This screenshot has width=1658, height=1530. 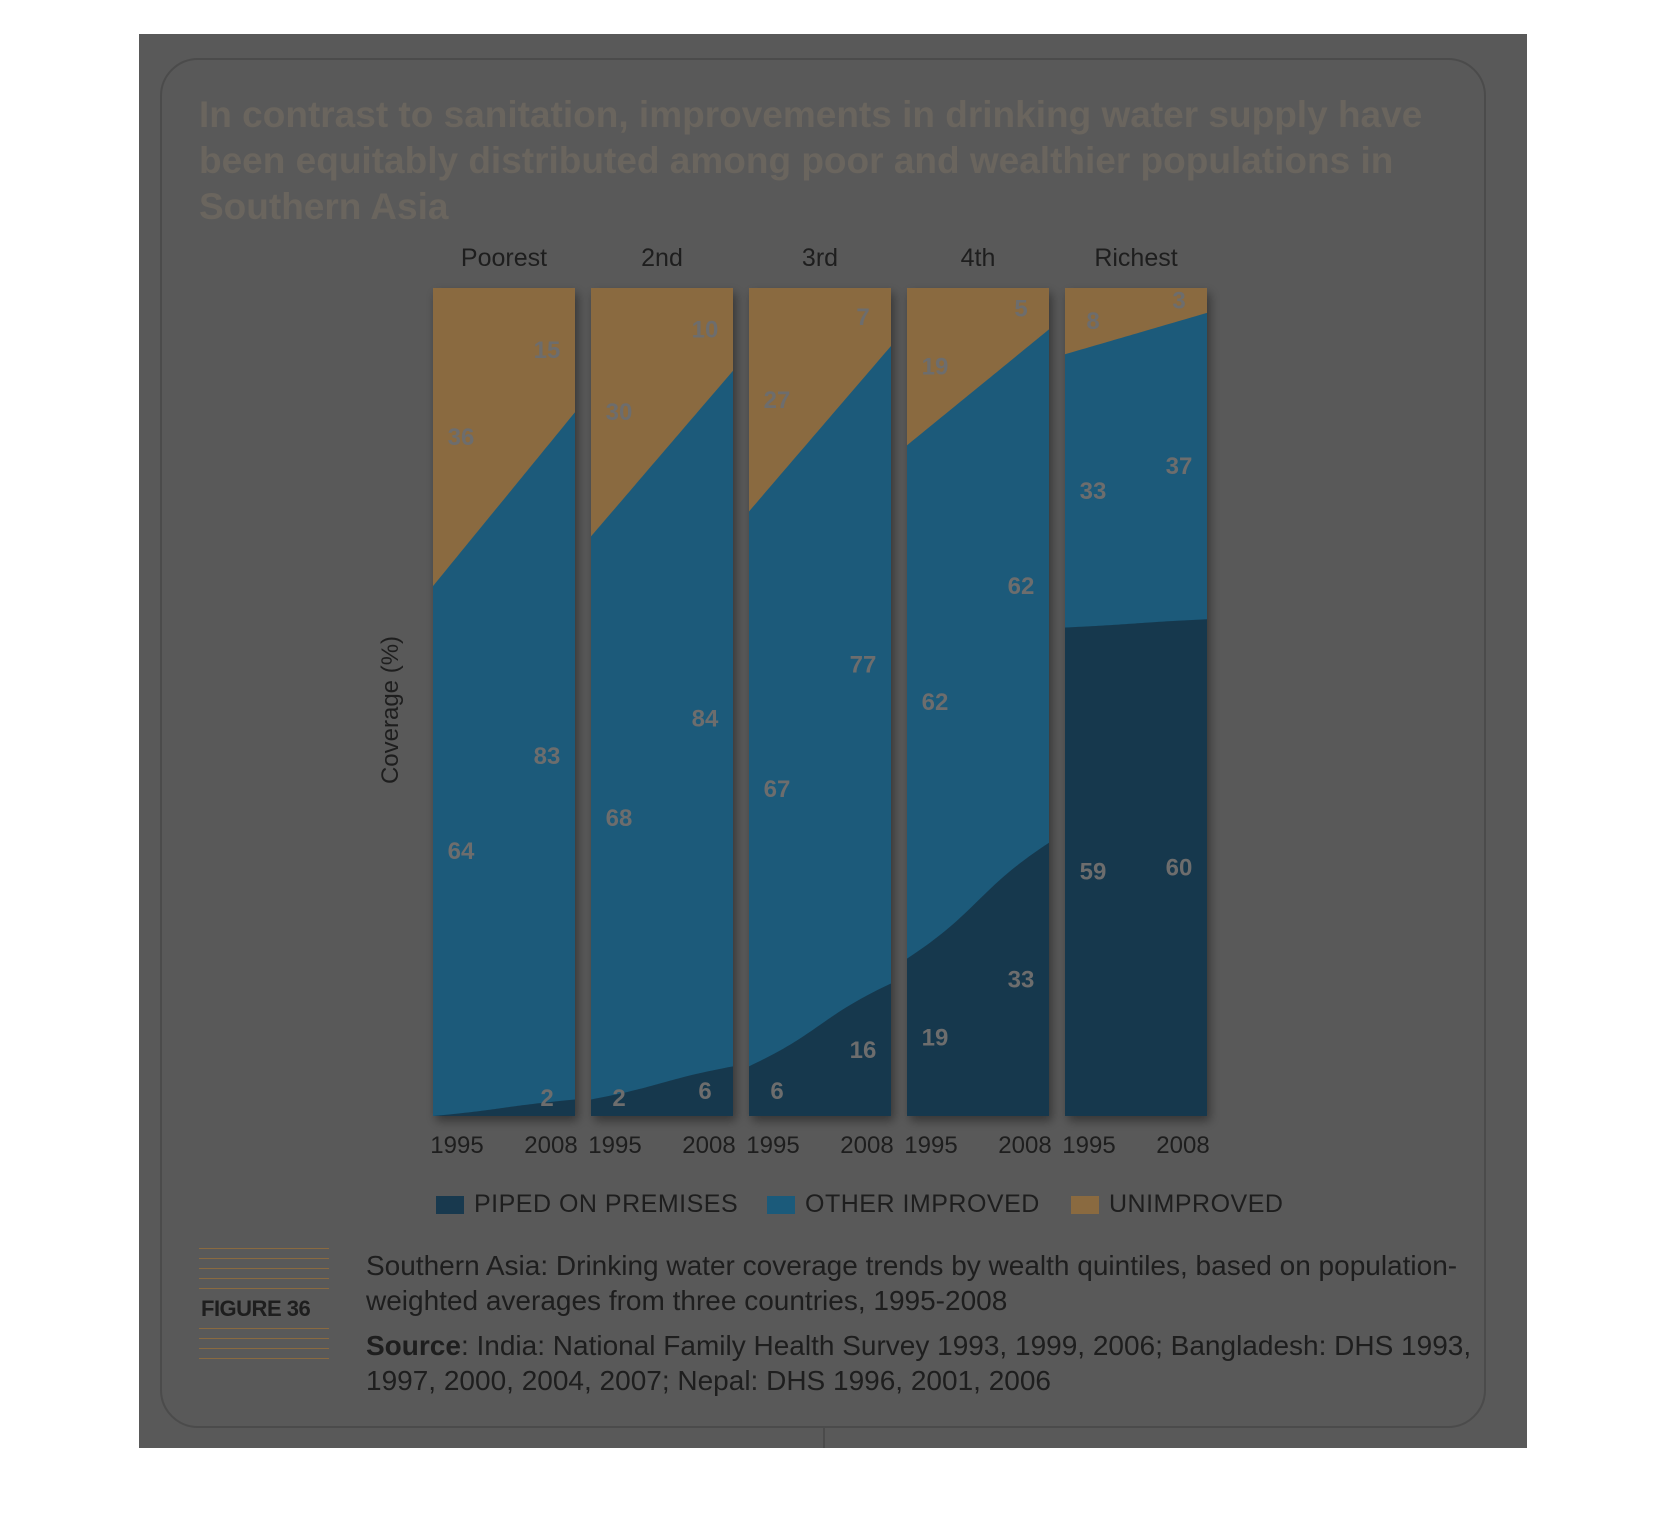 What do you see at coordinates (1136, 867) in the screenshot?
I see `area-piped-richest` at bounding box center [1136, 867].